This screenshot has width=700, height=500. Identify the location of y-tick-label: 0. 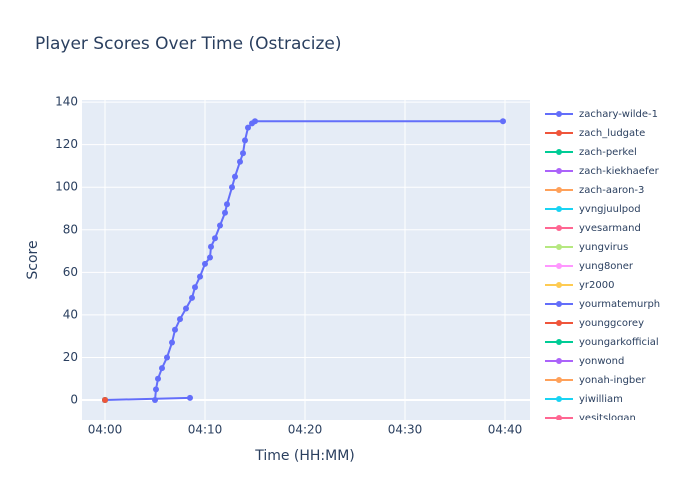
(74, 400).